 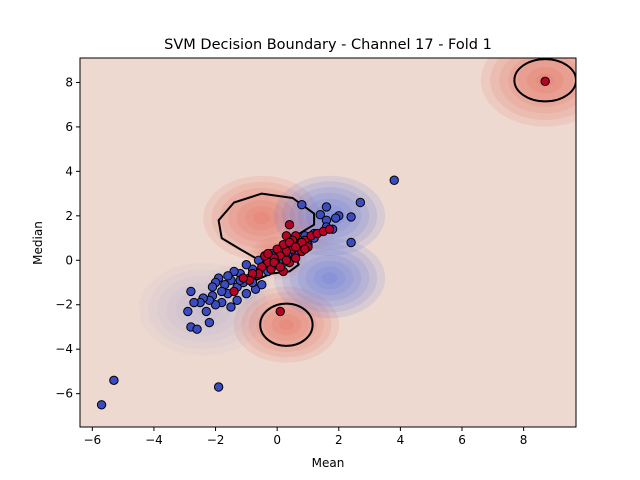 I want to click on x-tick-label: −6, so click(x=92, y=440).